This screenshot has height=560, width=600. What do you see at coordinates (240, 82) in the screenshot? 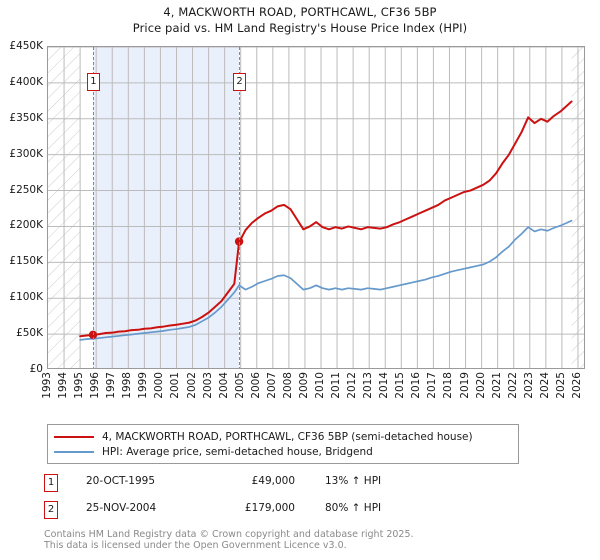
I see `transaction-tag-2: 2` at bounding box center [240, 82].